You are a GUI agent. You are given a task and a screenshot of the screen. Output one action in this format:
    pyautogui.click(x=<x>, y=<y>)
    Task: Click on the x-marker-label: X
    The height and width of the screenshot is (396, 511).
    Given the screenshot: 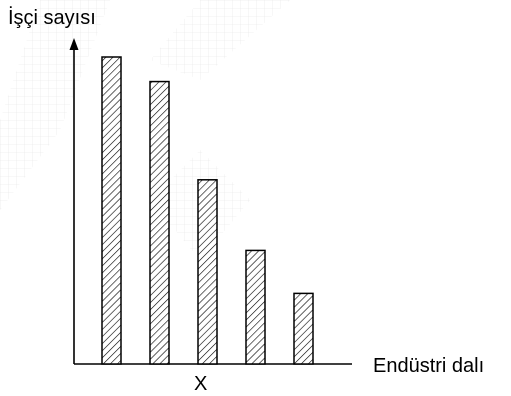 What is the action you would take?
    pyautogui.click(x=200, y=384)
    